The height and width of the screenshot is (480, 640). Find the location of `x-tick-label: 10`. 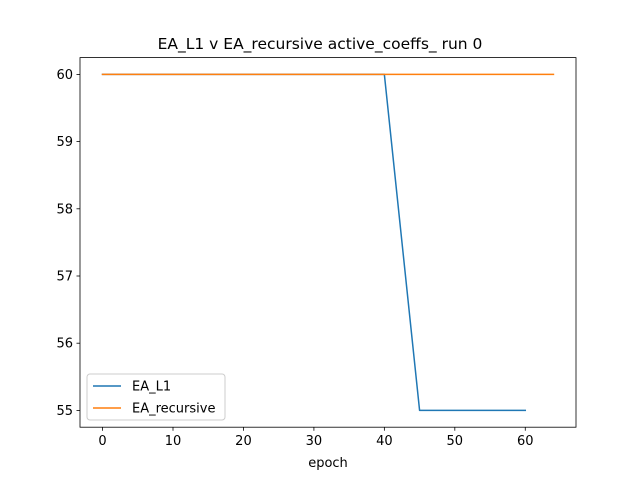

x-tick-label: 10 is located at coordinates (173, 441).